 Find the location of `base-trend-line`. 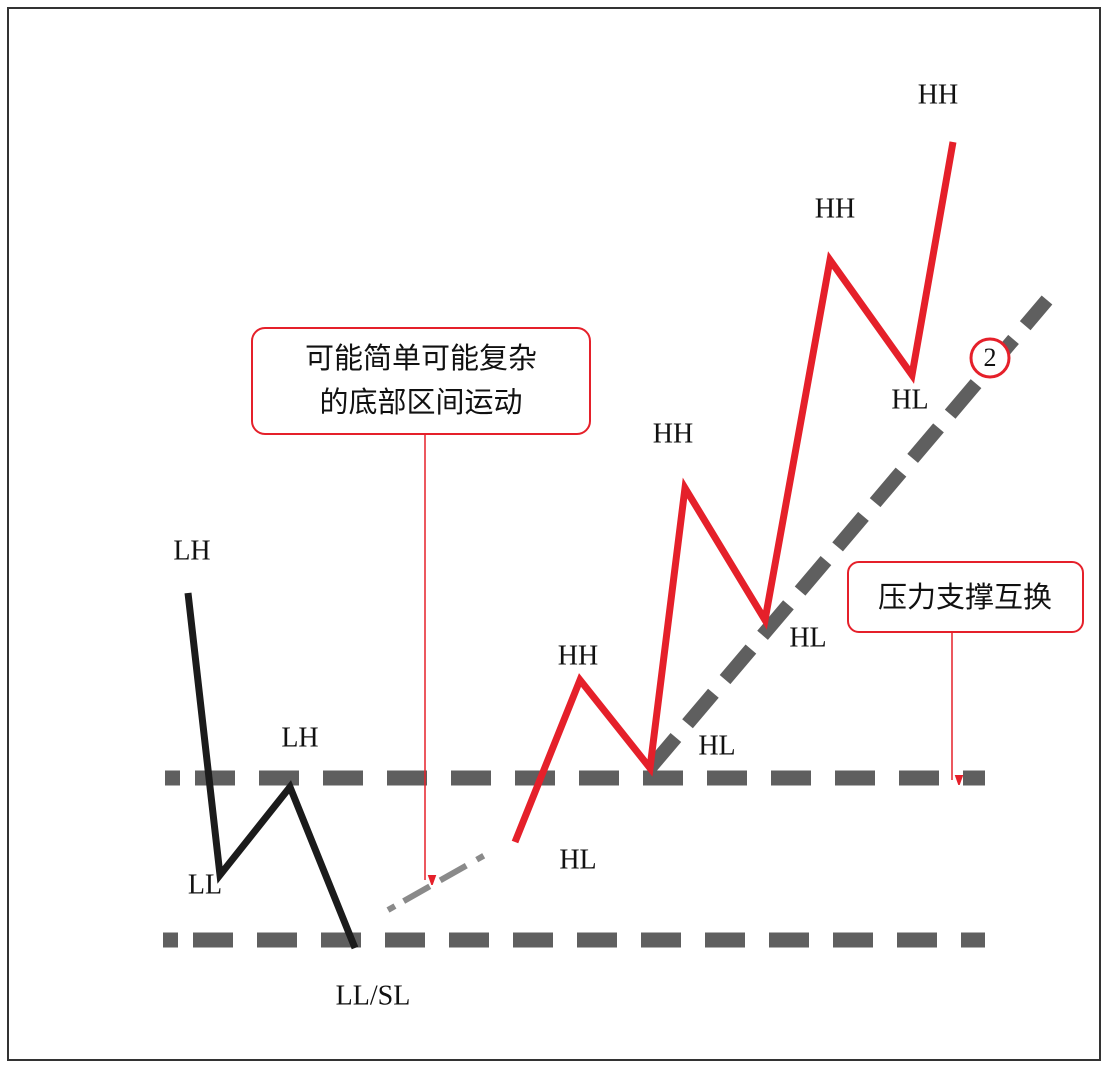

base-trend-line is located at coordinates (436, 882).